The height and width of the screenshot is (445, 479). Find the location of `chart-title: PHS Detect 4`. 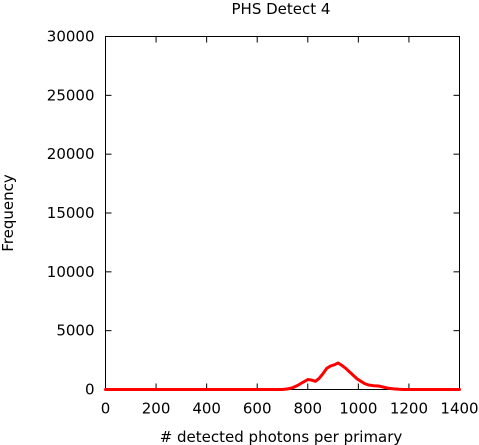

chart-title: PHS Detect 4 is located at coordinates (281, 9).